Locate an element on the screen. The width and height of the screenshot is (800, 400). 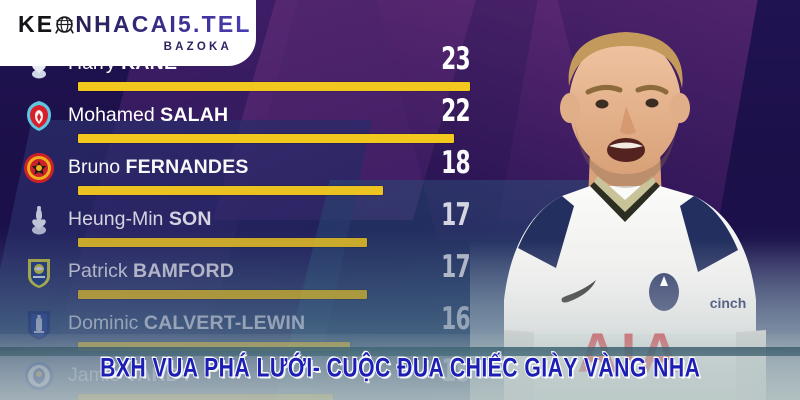
player-last-name: FERNANDES is located at coordinates (187, 167).